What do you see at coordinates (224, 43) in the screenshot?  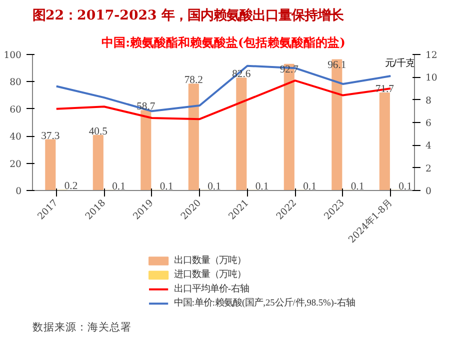 I see `chart-subtitle: 中国:赖氨酸酯和赖氨酸盐(包括赖氨酸酯的盐)` at bounding box center [224, 43].